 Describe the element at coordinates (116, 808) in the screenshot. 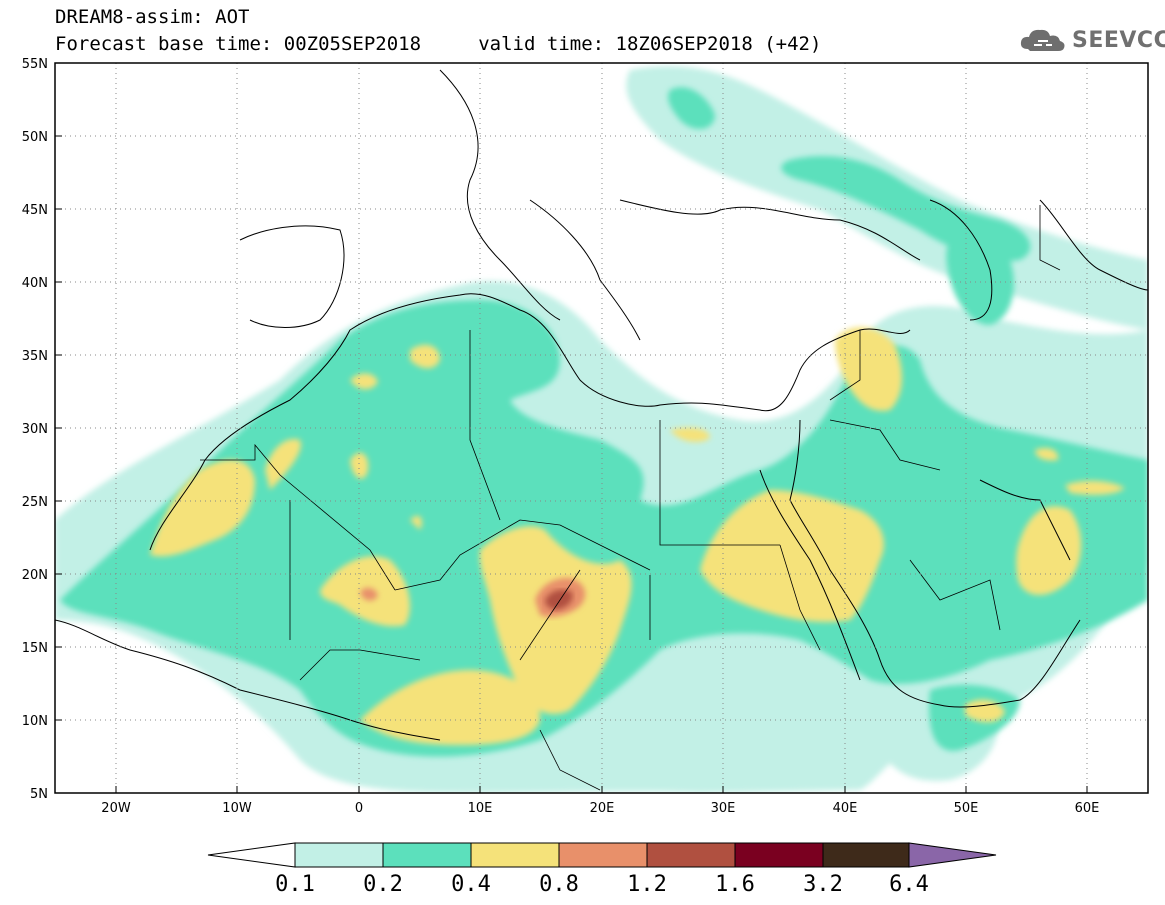

I see `lon-label: 20W` at that location.